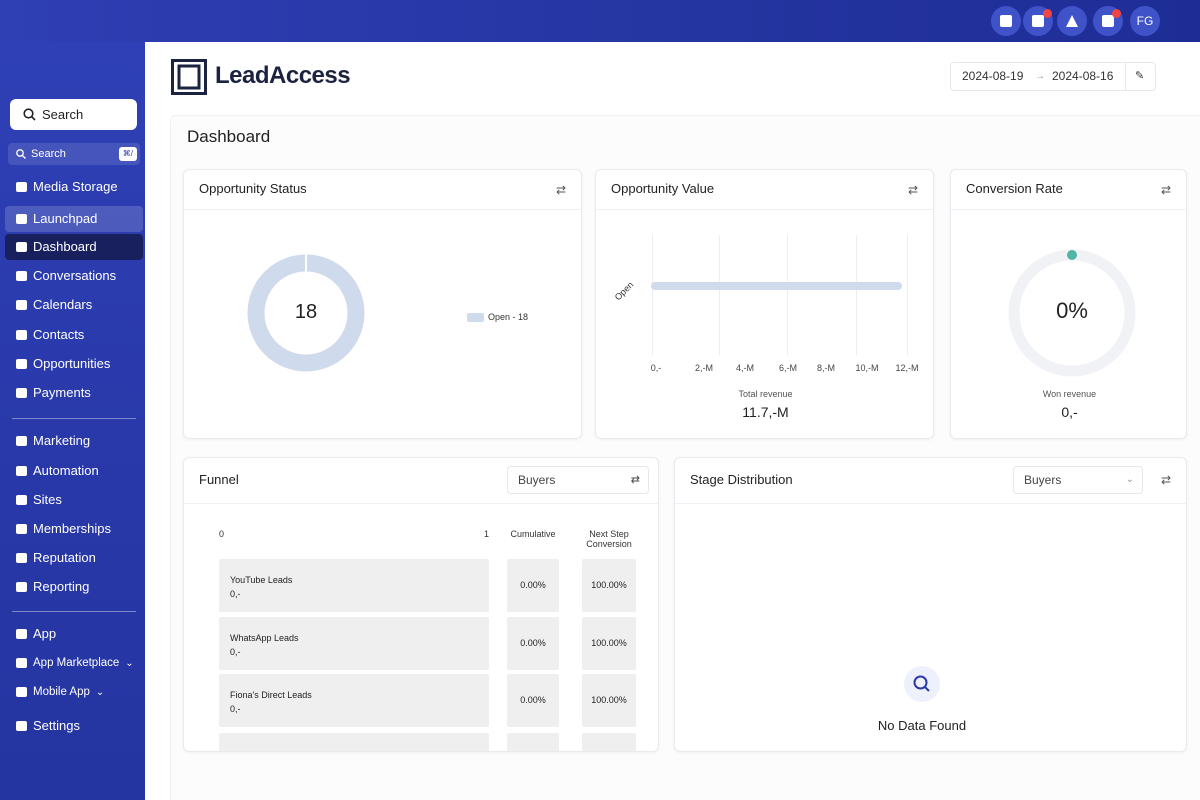 This screenshot has height=800, width=1200. I want to click on phone-button, so click(1006, 21).